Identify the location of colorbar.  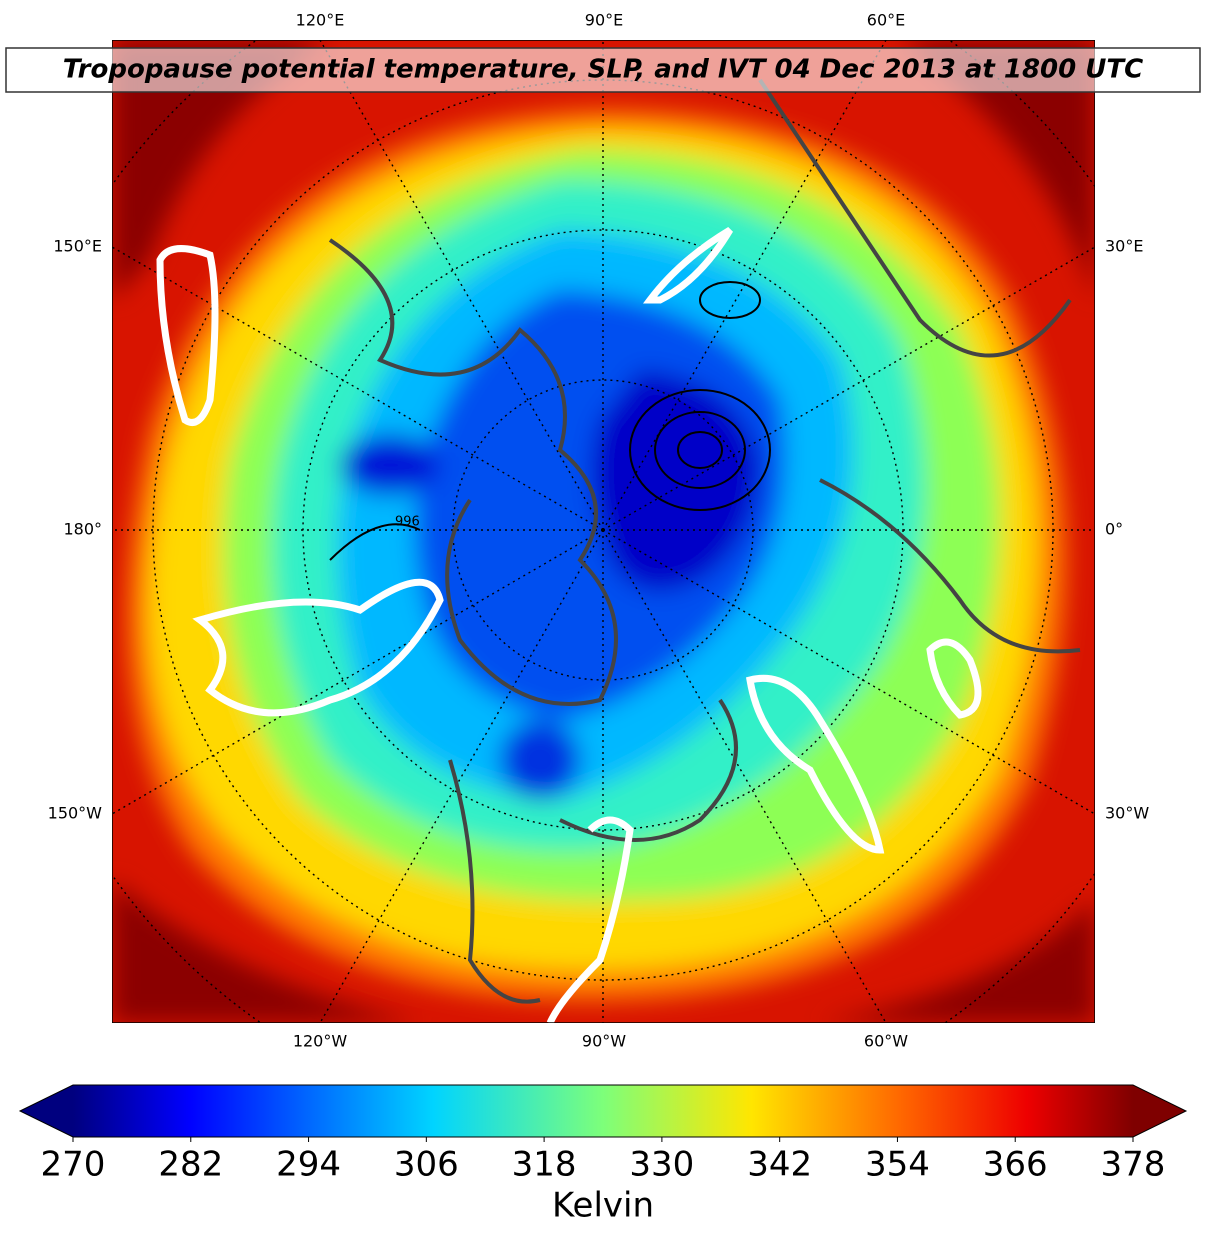
(603, 1111).